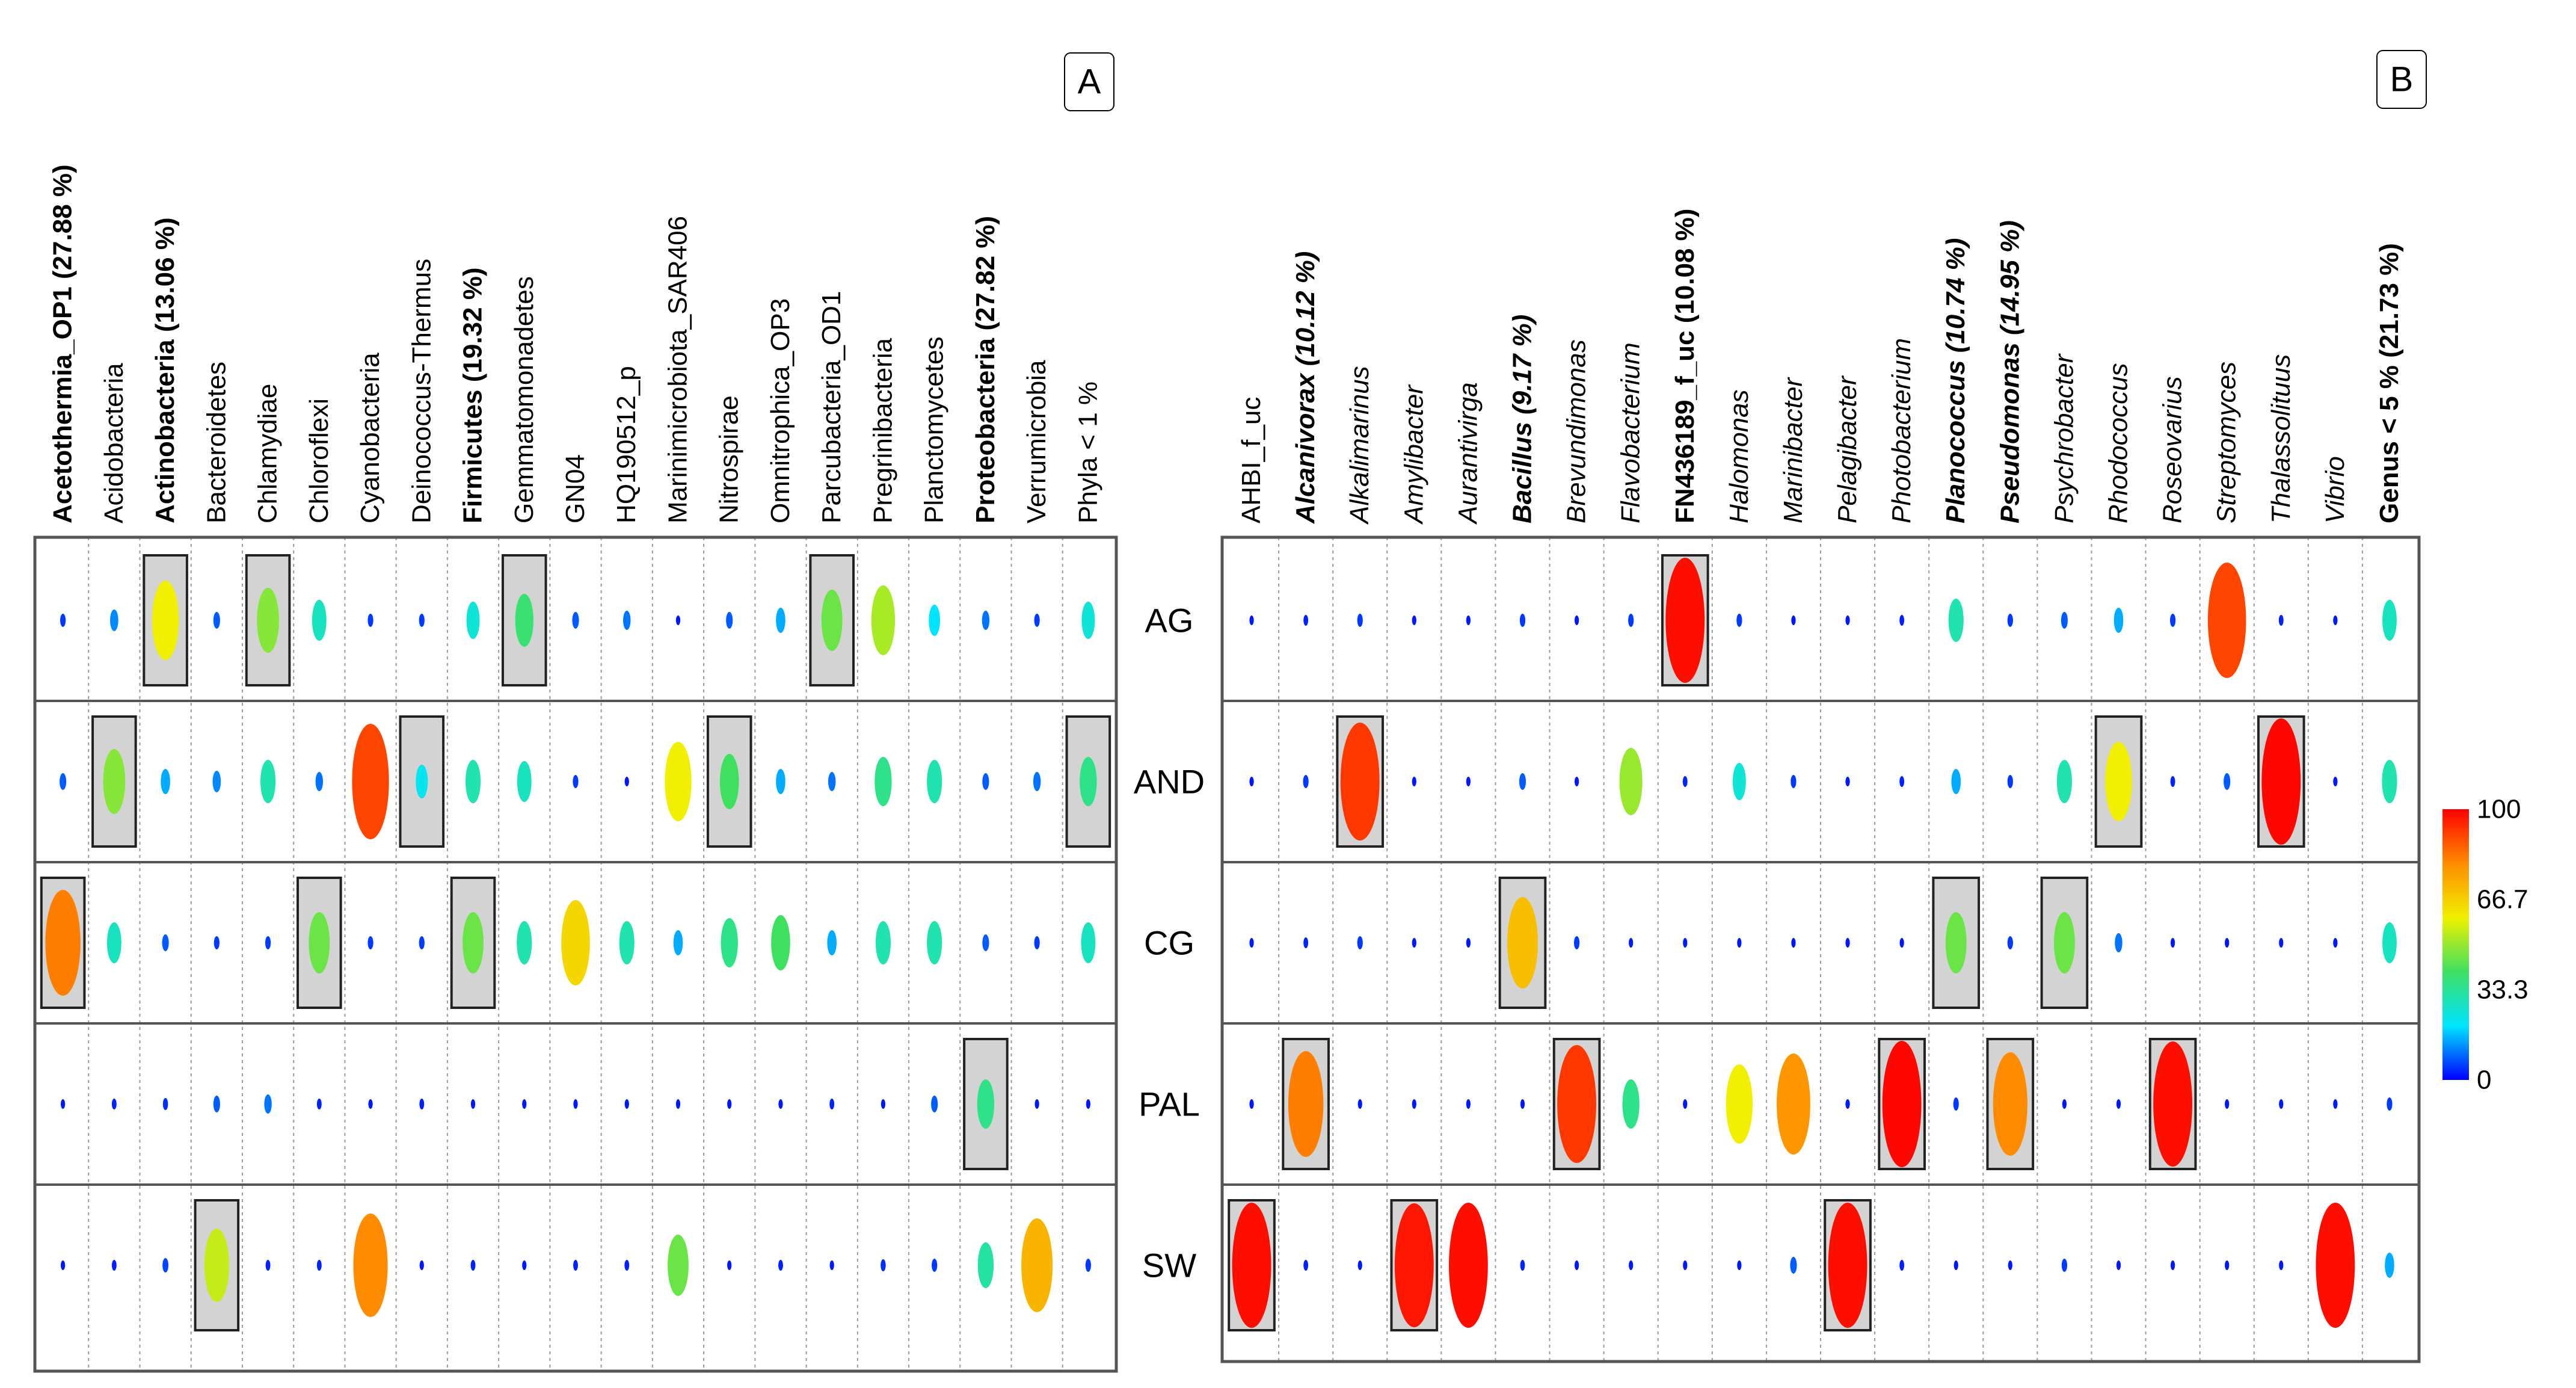 Image resolution: width=2576 pixels, height=1388 pixels. Describe the element at coordinates (2227, 442) in the screenshot. I see `column-label-streptomyces: Streptomyces` at that location.